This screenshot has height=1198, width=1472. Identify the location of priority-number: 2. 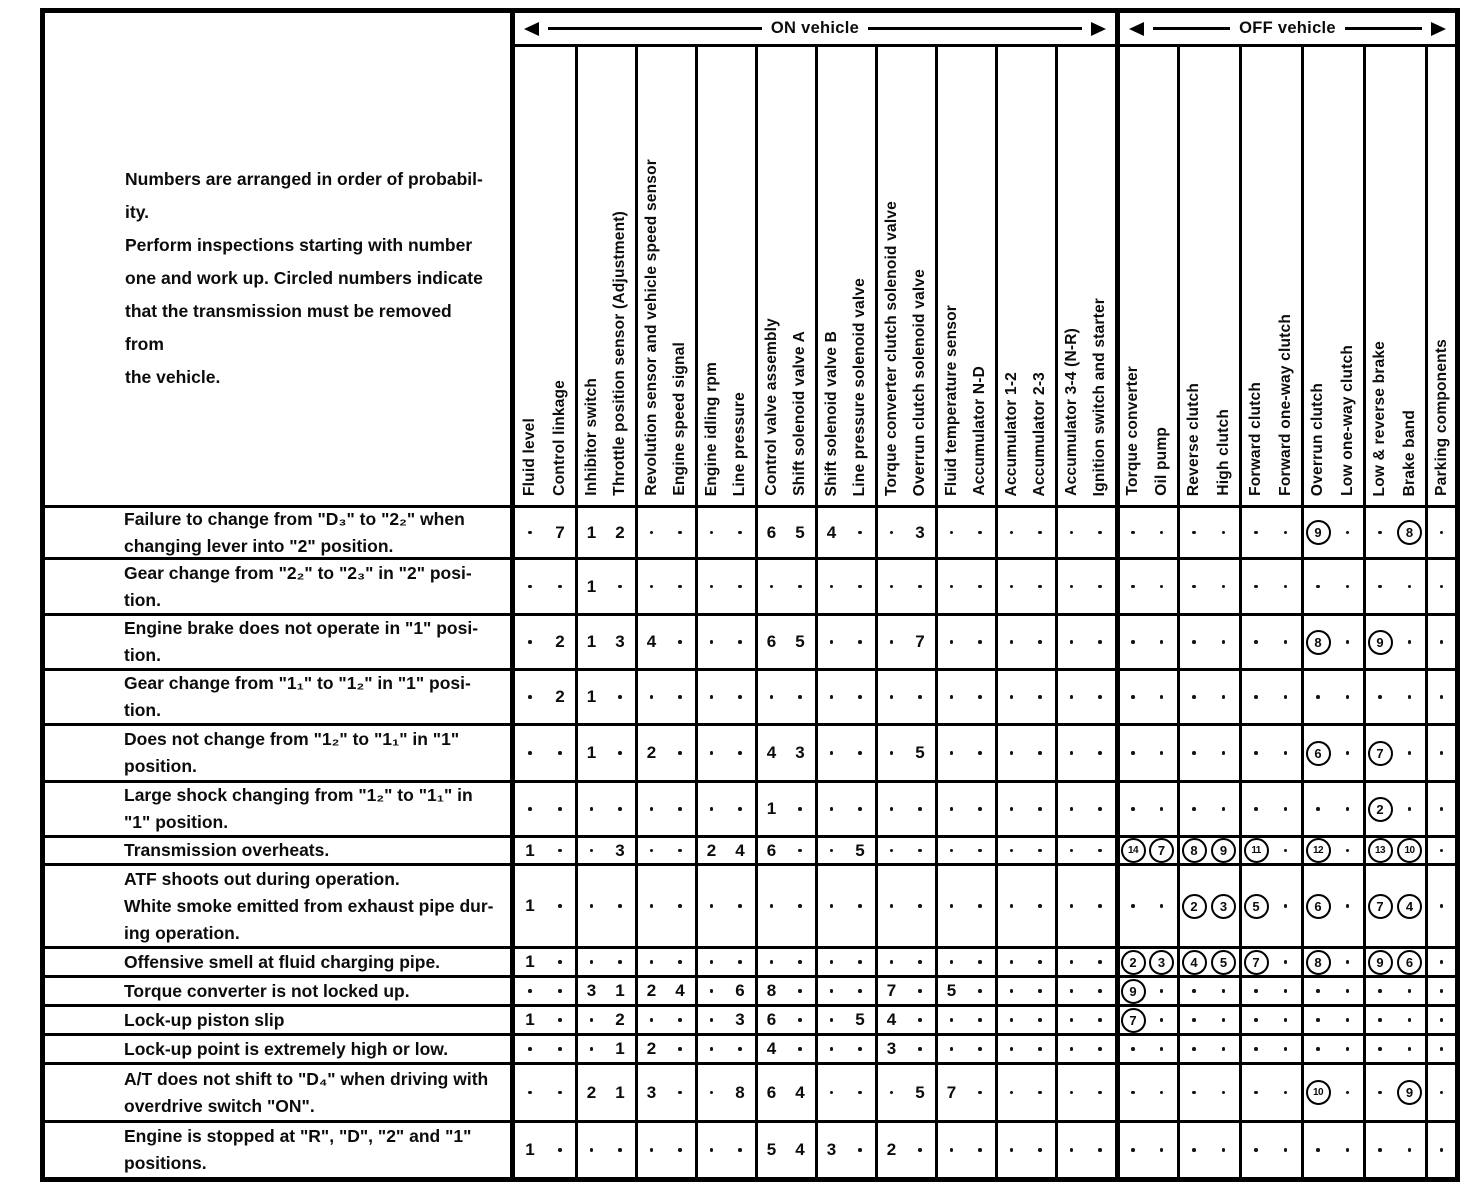
(891, 1149).